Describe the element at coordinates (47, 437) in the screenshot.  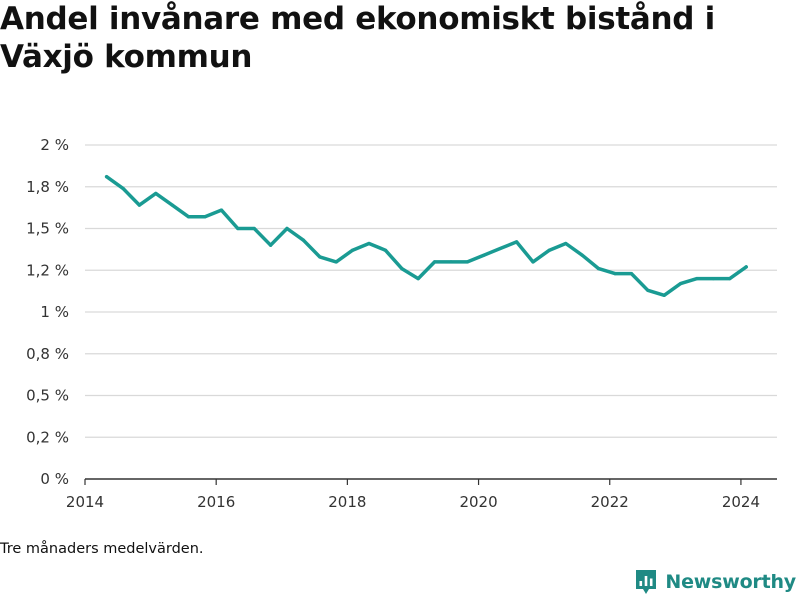
I see `y-tick-label: 0,2 %` at that location.